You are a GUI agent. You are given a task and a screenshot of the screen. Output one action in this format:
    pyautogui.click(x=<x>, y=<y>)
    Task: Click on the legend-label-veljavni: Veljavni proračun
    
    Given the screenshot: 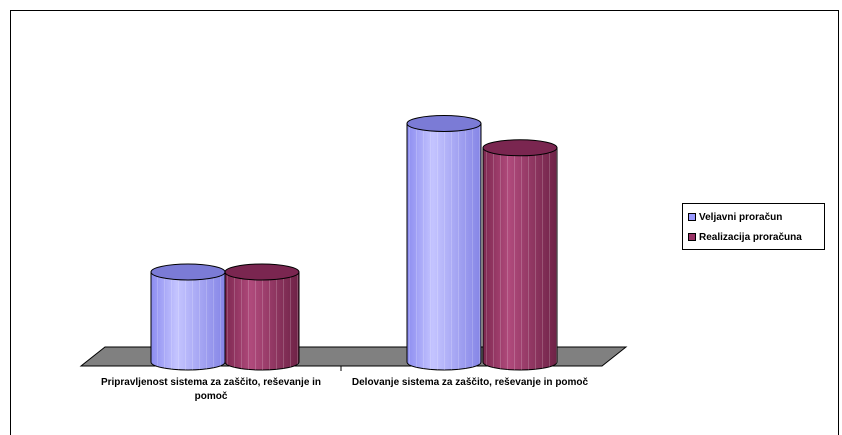 What is the action you would take?
    pyautogui.click(x=741, y=217)
    